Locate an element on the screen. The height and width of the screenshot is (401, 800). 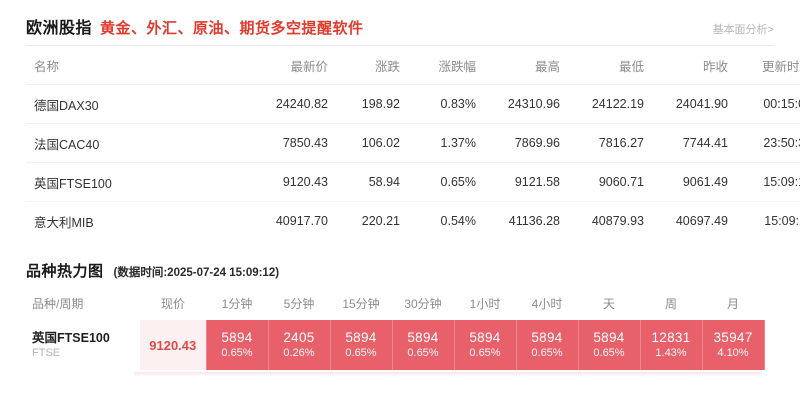
row-prev-close: 7744.41 is located at coordinates (686, 143).